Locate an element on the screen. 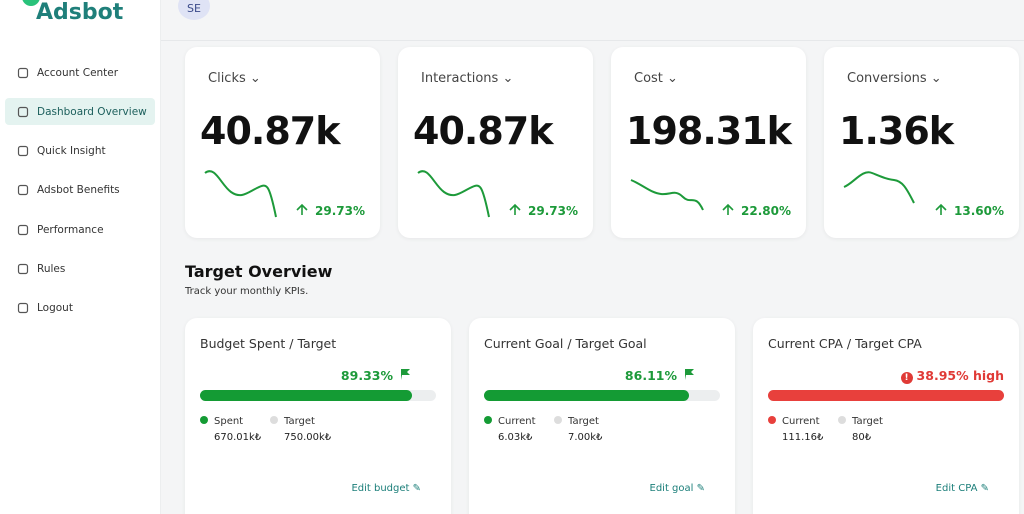  nav-item: Rules is located at coordinates (80, 268).